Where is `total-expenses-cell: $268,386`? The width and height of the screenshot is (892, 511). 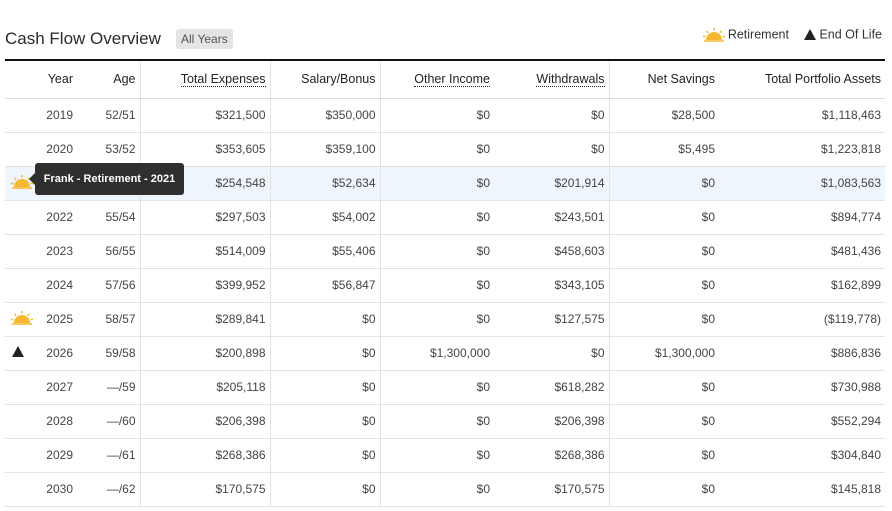
total-expenses-cell: $268,386 is located at coordinates (205, 455).